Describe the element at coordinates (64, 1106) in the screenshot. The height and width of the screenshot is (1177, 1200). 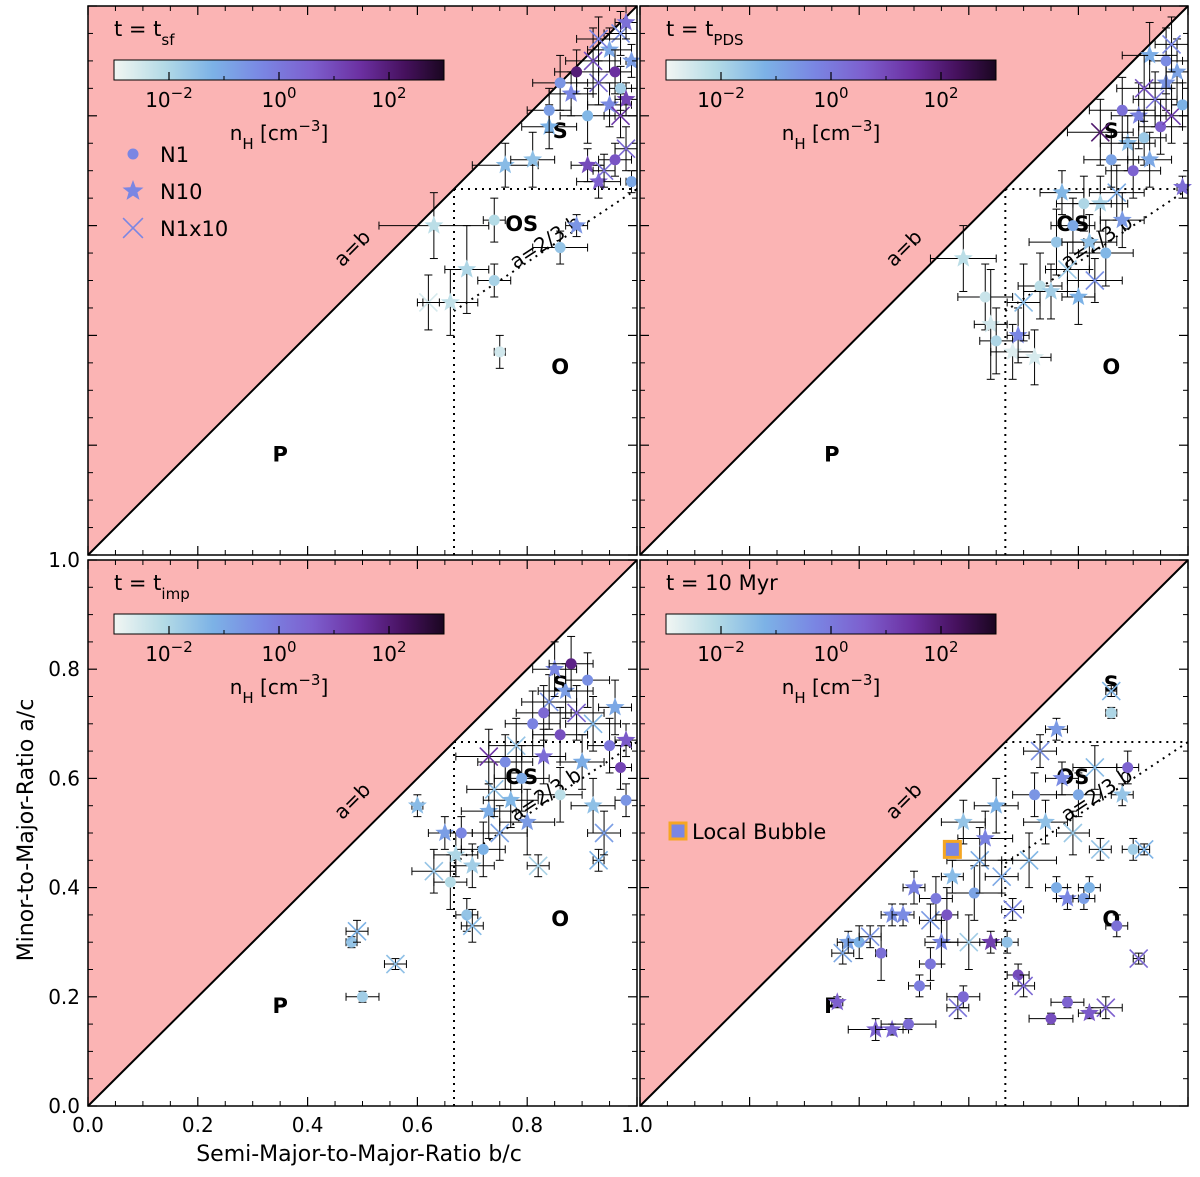
I see `y-tick-label: 0.0` at that location.